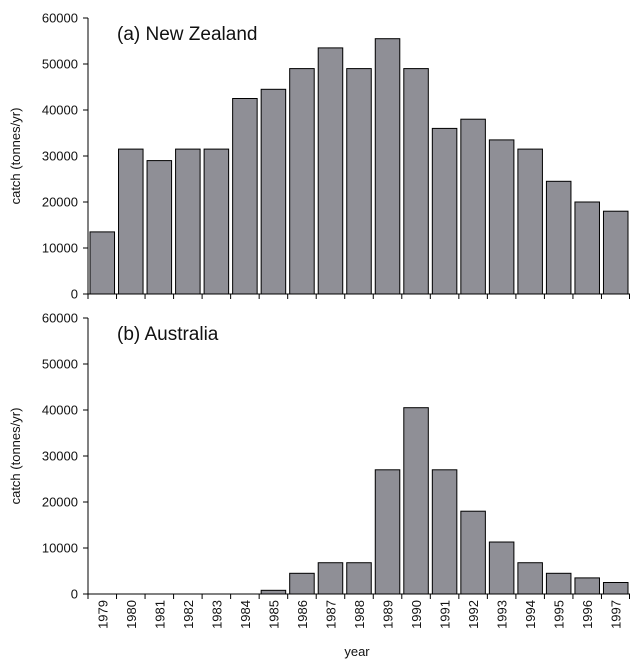 This screenshot has height=660, width=630. Describe the element at coordinates (357, 651) in the screenshot. I see `x-axis-label: year` at that location.